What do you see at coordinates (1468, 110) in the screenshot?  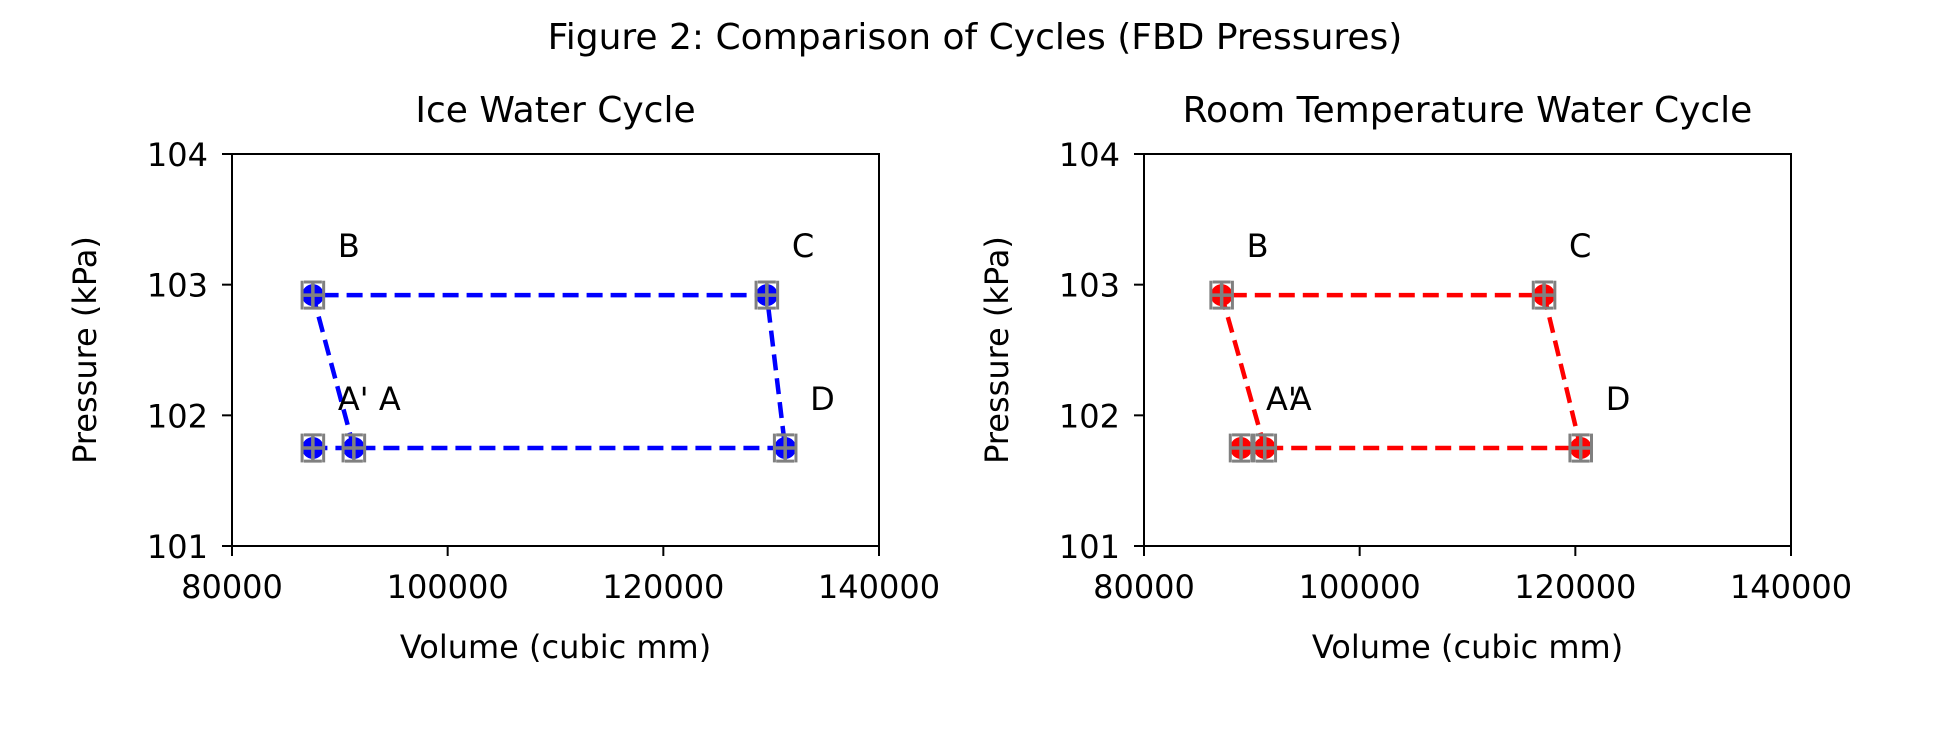 I see `panel-title: Room Temperature Water Cycle` at bounding box center [1468, 110].